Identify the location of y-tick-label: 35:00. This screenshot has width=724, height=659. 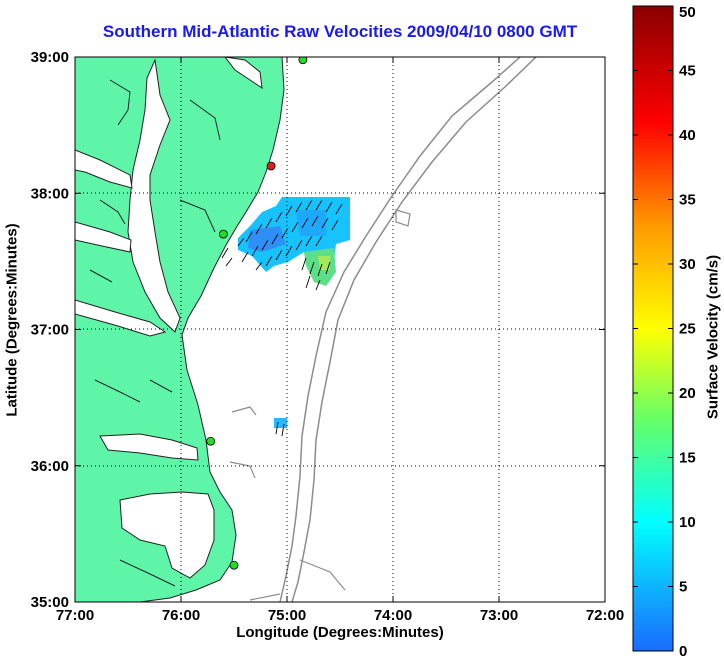
(50, 602).